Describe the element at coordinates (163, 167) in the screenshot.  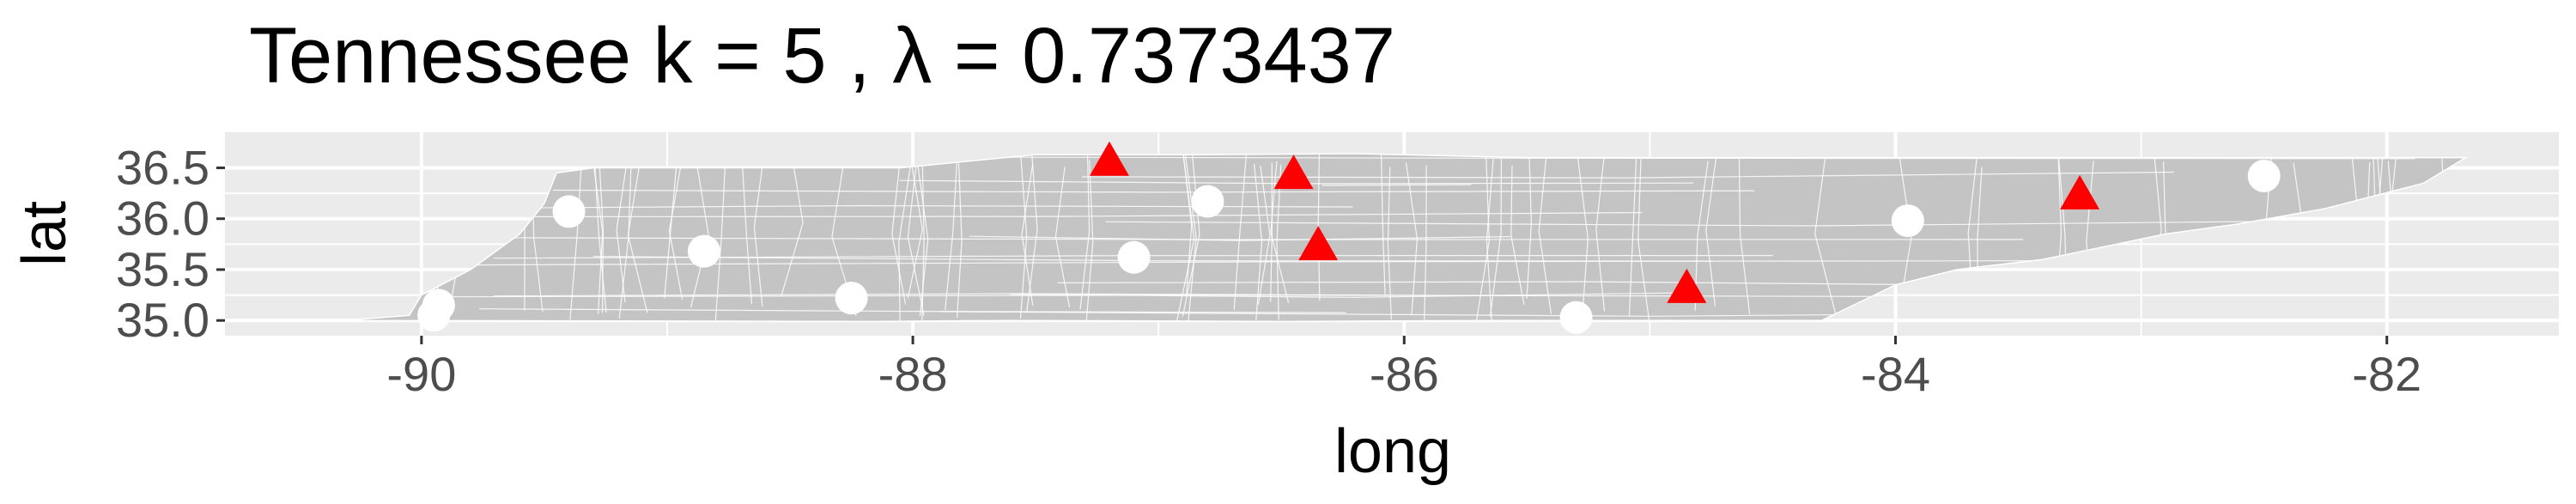
I see `y-tick-label: 36.5` at that location.